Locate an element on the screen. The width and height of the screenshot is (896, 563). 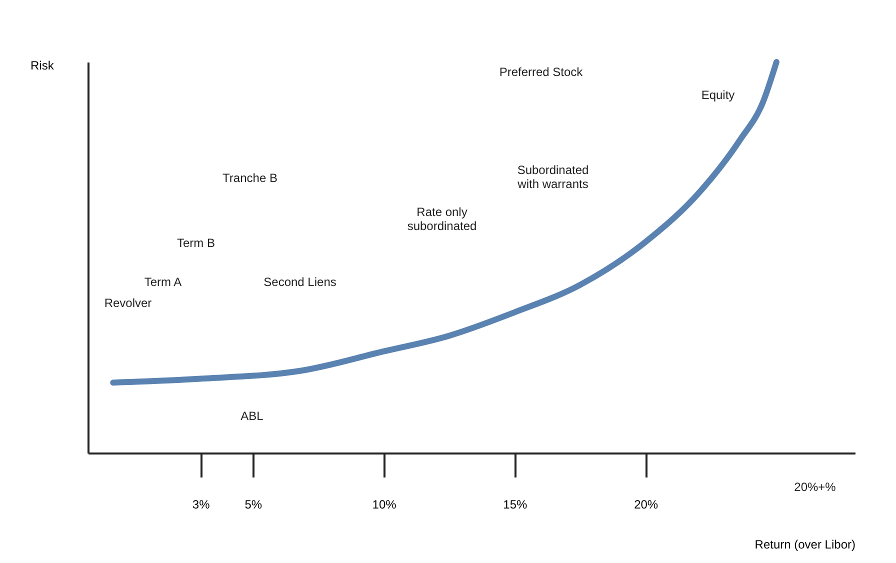
x-axis-title: Return (over Libor) is located at coordinates (805, 545).